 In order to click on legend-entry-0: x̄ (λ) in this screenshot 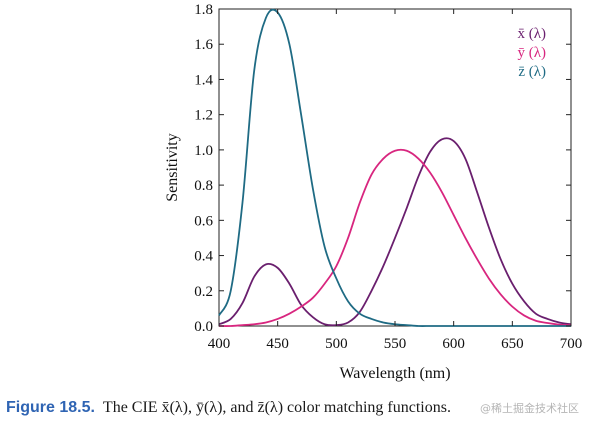, I will do `click(531, 34)`.